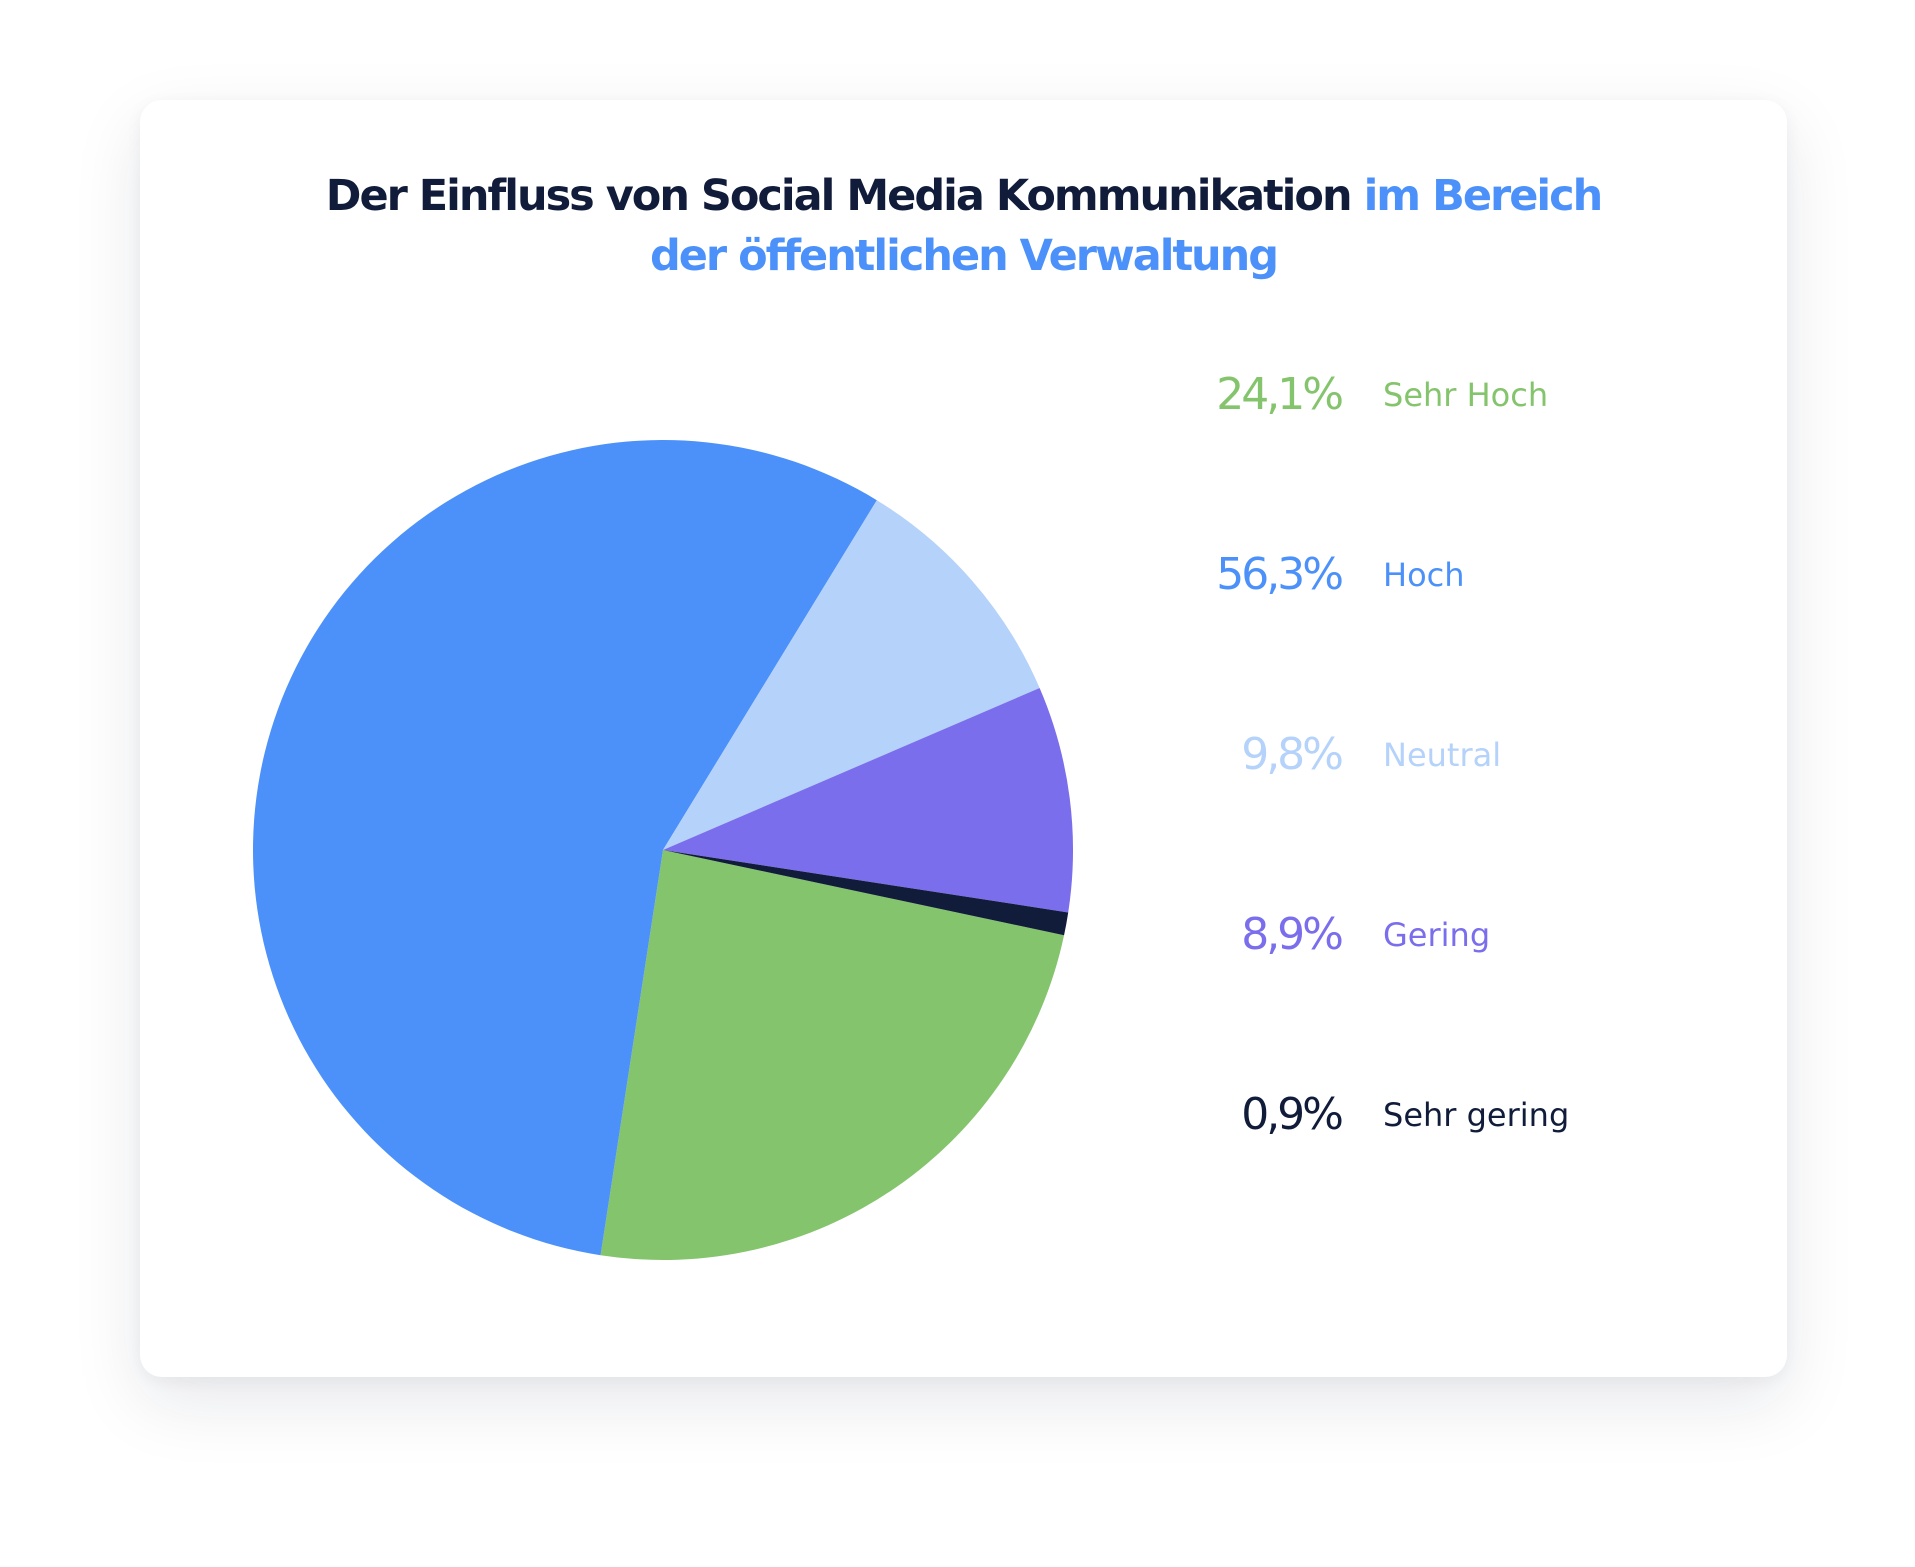  Describe the element at coordinates (1424, 575) in the screenshot. I see `legend-label: Hoch` at that location.